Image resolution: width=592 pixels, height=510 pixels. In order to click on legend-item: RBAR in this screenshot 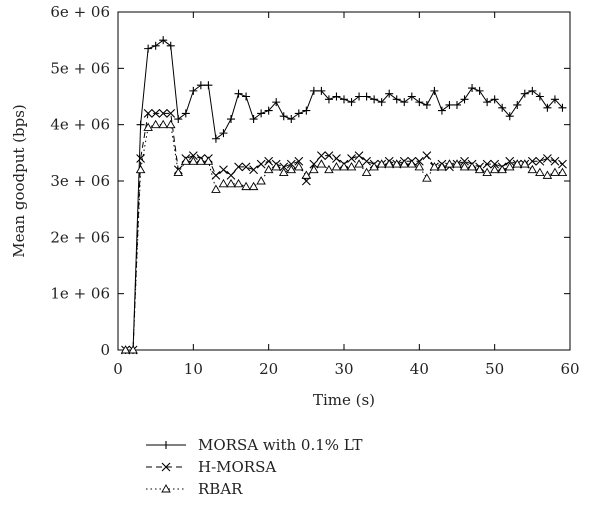, I will do `click(194, 489)`.